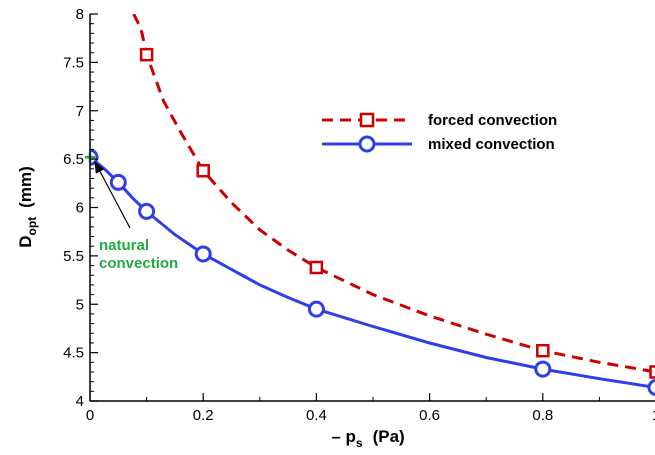 The width and height of the screenshot is (655, 455). What do you see at coordinates (542, 415) in the screenshot?
I see `x-tick-label-4: 0.8` at bounding box center [542, 415].